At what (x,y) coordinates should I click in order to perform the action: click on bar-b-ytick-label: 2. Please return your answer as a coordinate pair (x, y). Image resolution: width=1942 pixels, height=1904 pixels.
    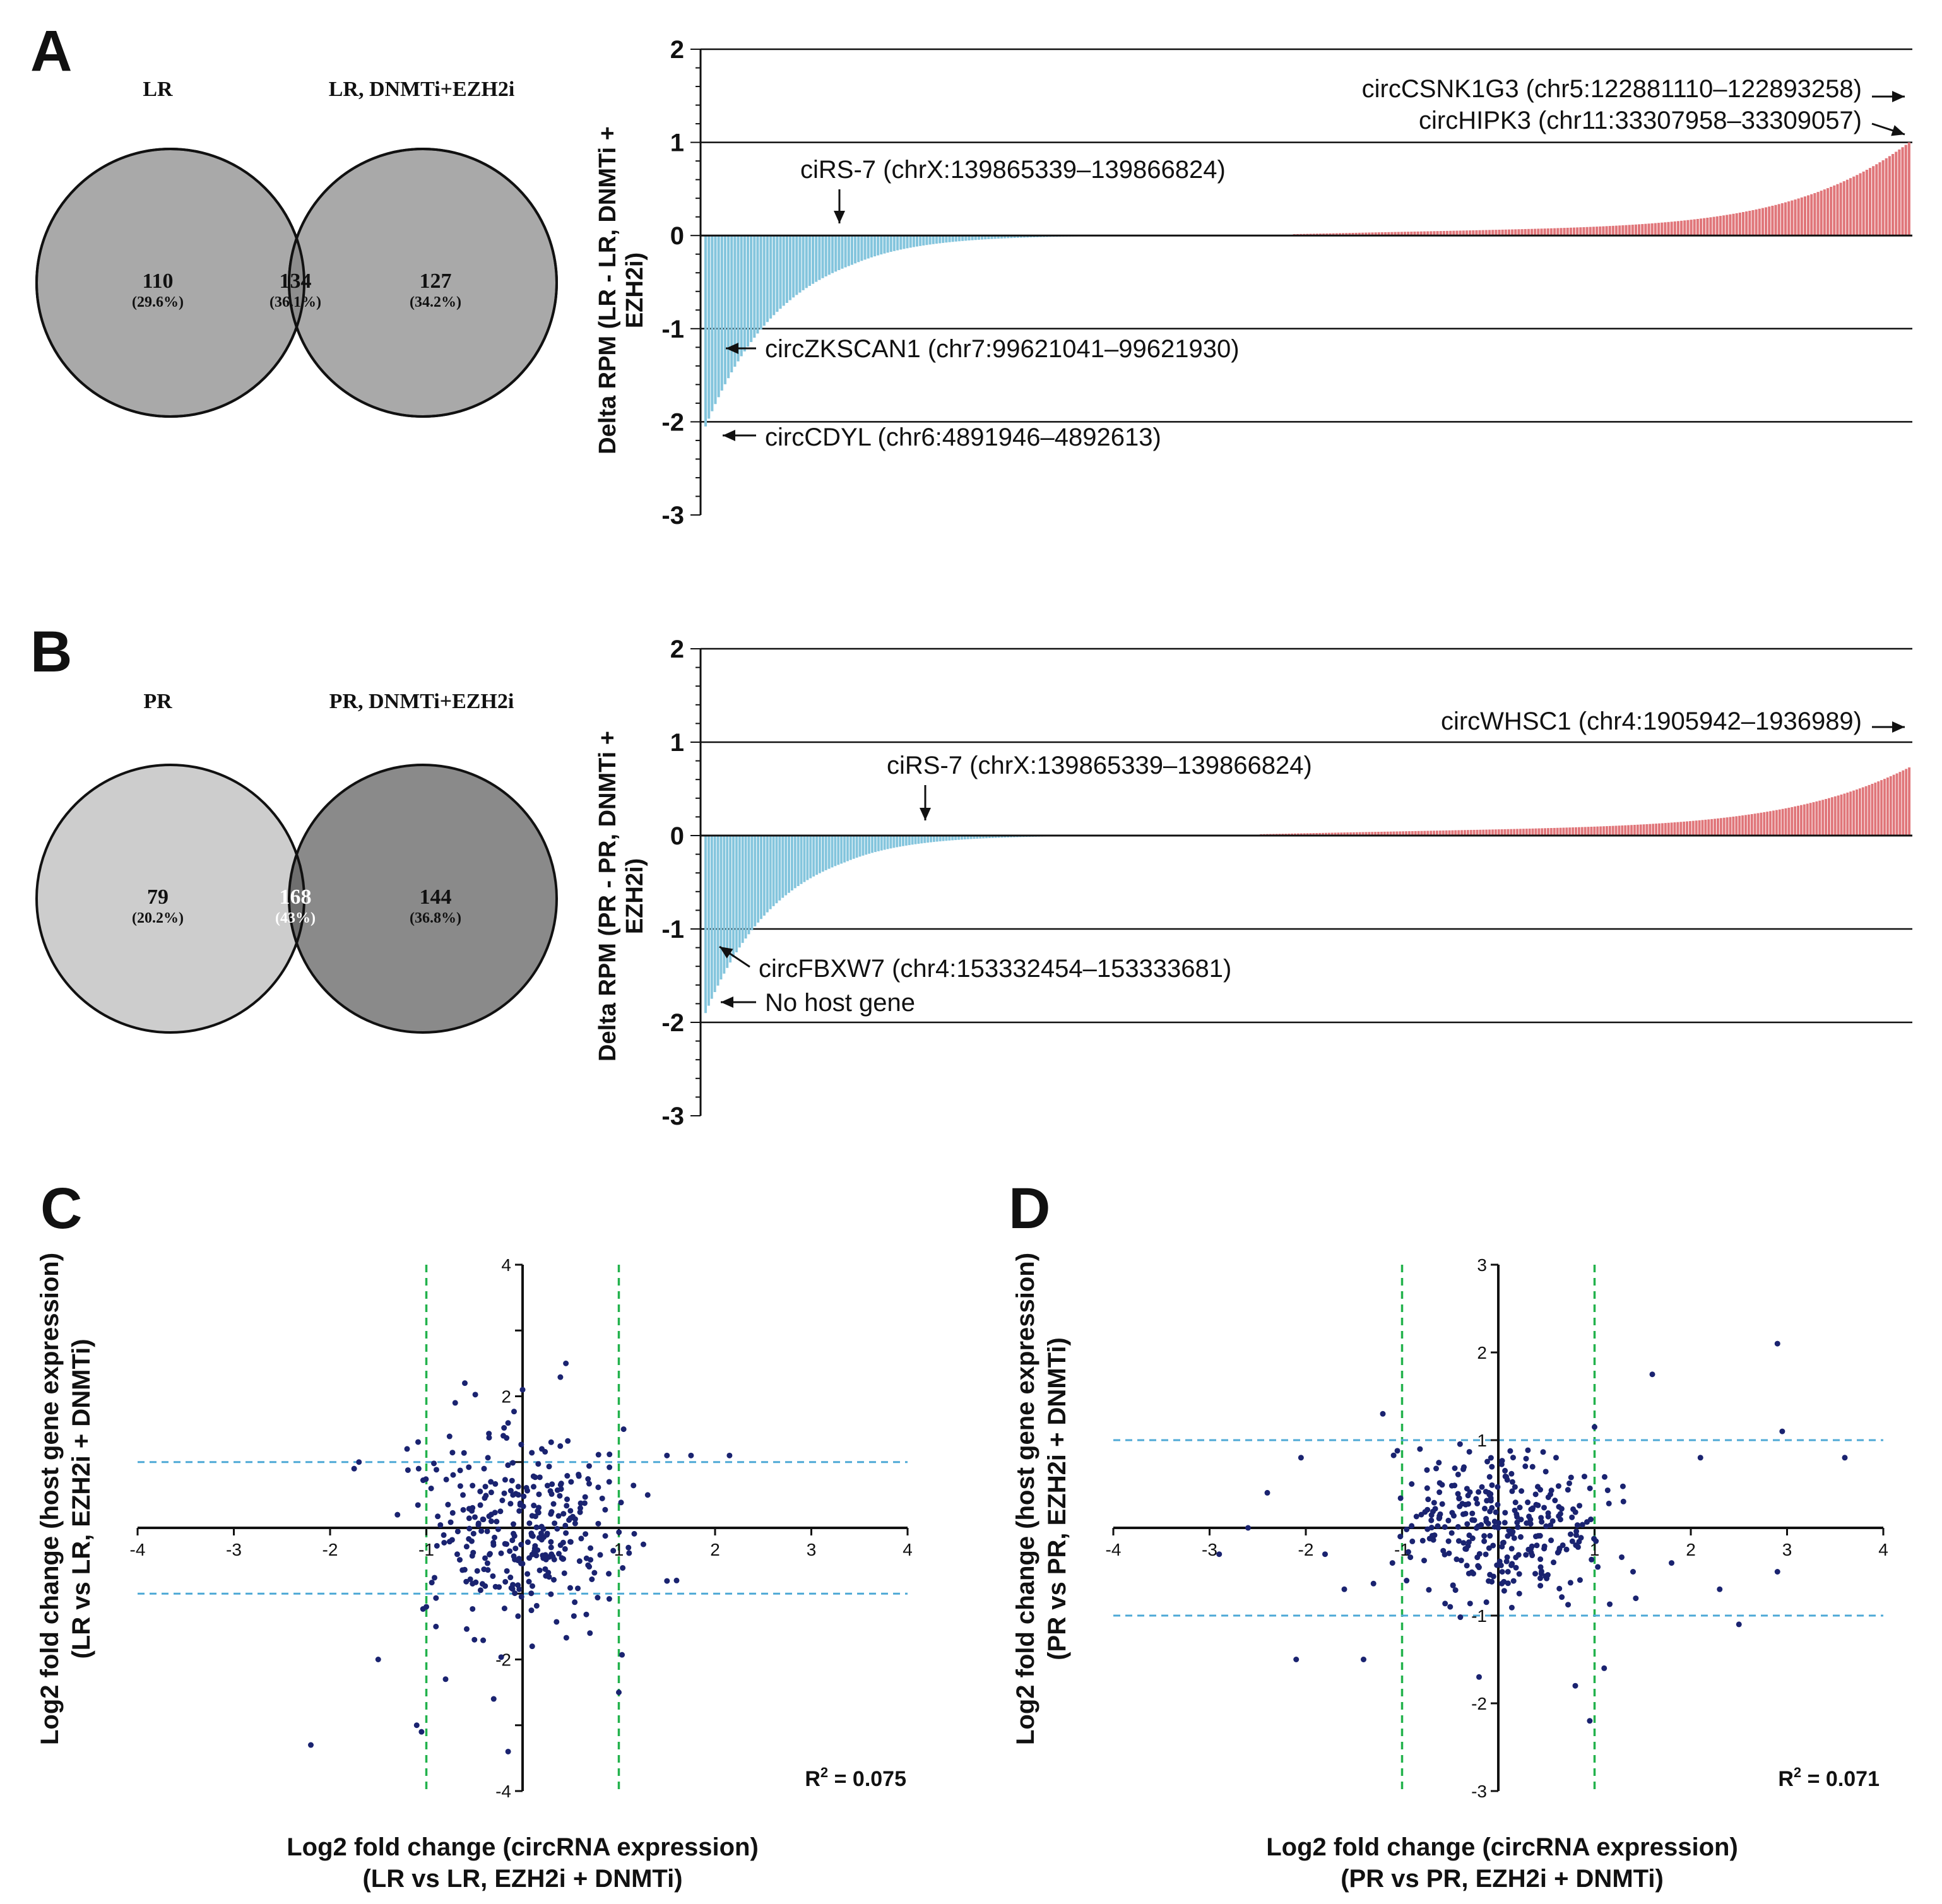
    Looking at the image, I should click on (677, 649).